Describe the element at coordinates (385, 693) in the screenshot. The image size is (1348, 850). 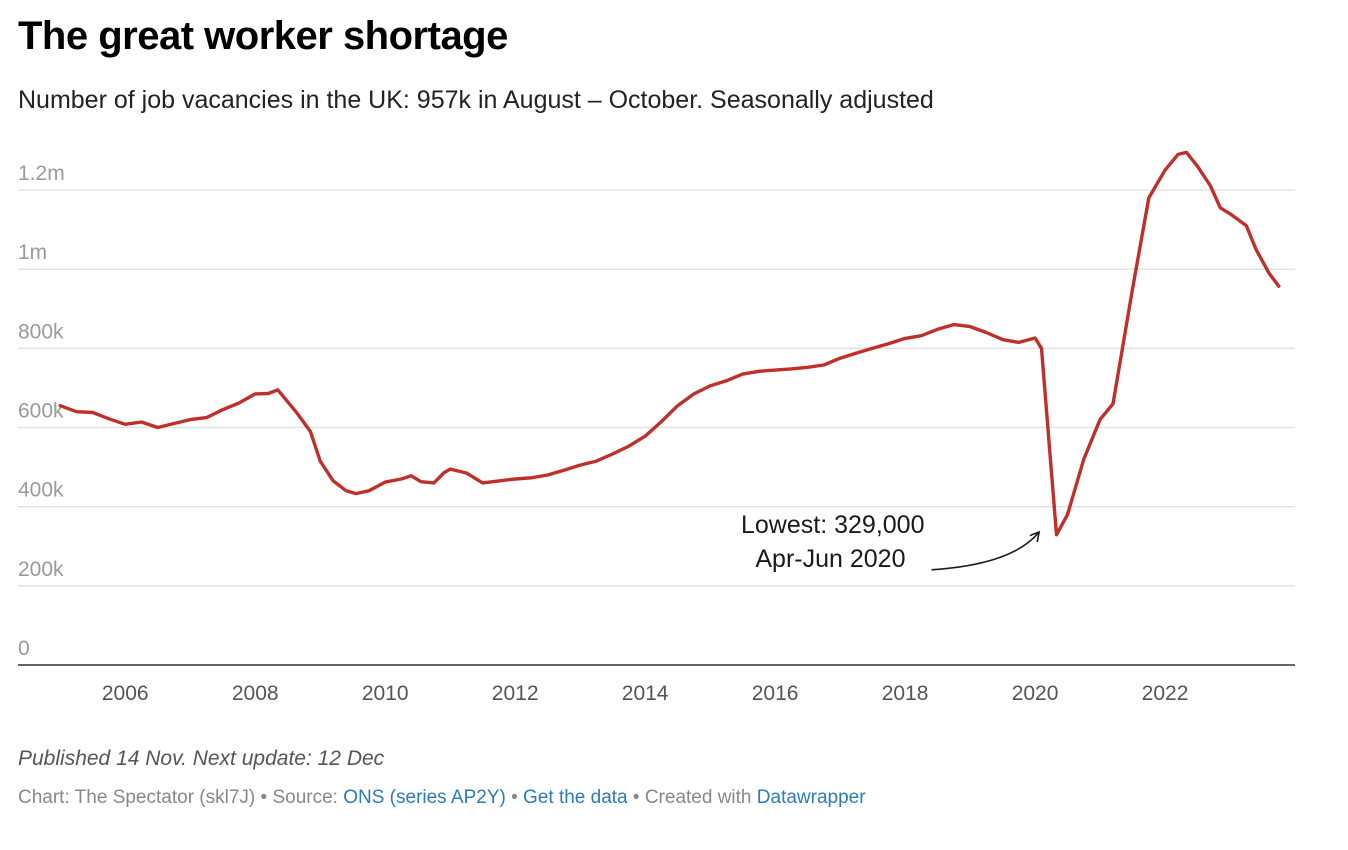
I see `x-tick-label: 2010` at that location.